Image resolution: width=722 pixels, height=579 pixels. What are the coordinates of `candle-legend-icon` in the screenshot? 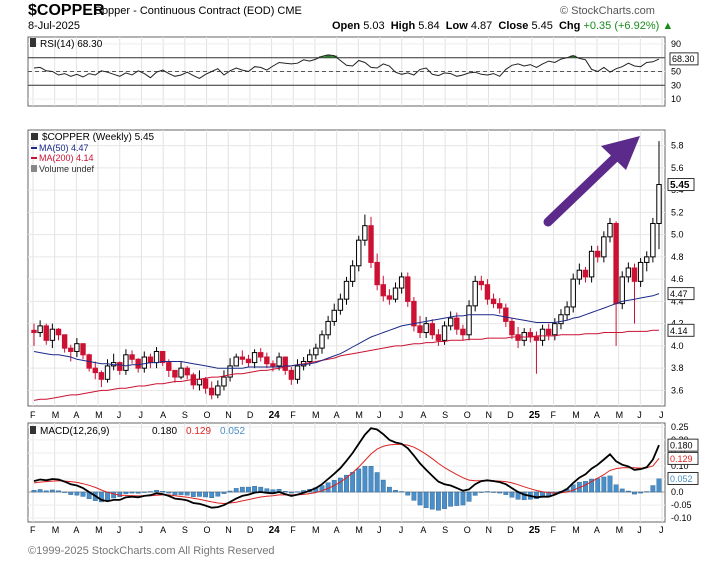 It's located at (34, 136).